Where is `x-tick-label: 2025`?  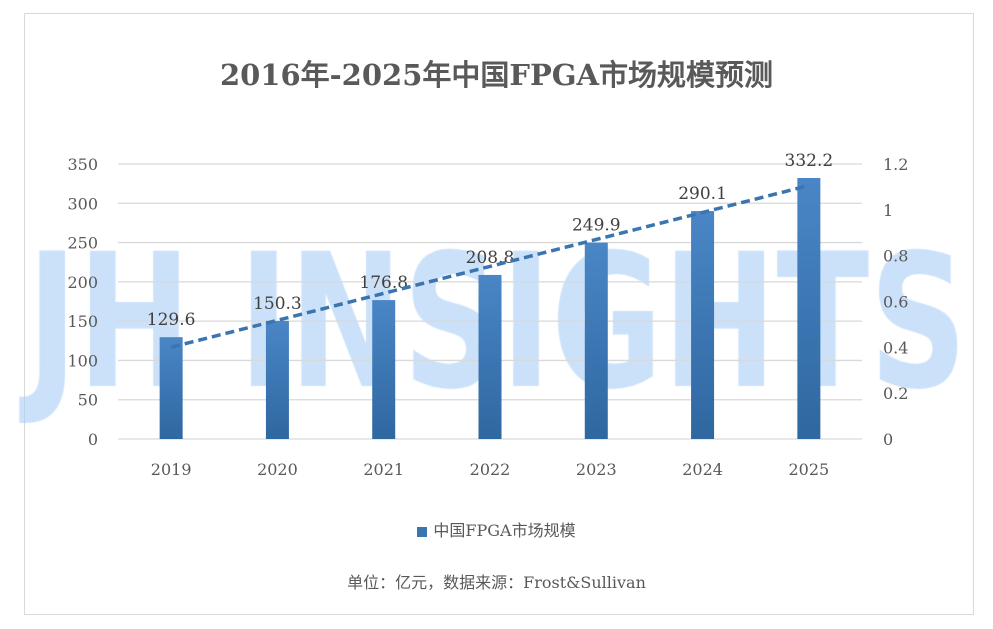 x-tick-label: 2025 is located at coordinates (808, 469).